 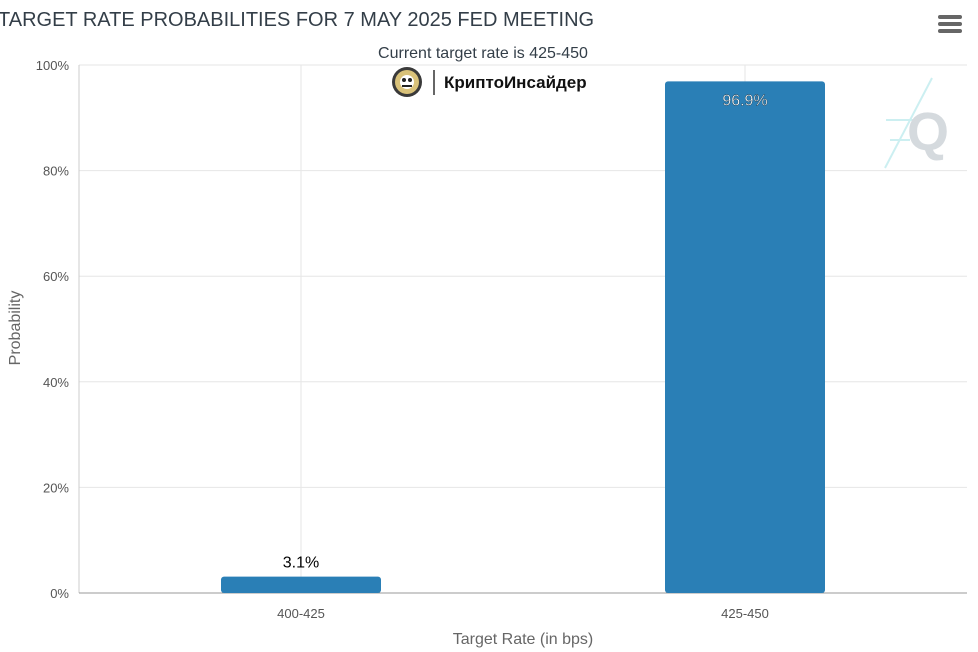 What do you see at coordinates (59, 593) in the screenshot?
I see `y-tick-label: 0%` at bounding box center [59, 593].